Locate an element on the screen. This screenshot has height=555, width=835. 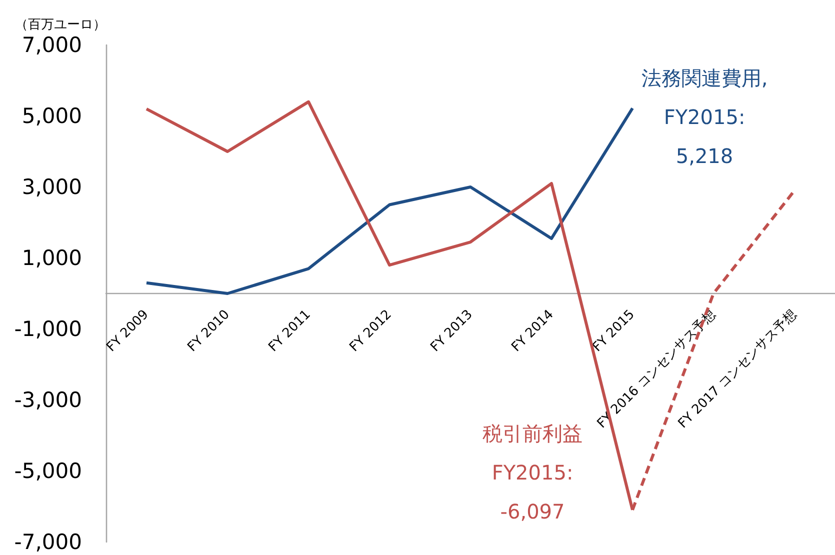
annotation: 法務関連費用, FY2015: 5,218 is located at coordinates (704, 117).